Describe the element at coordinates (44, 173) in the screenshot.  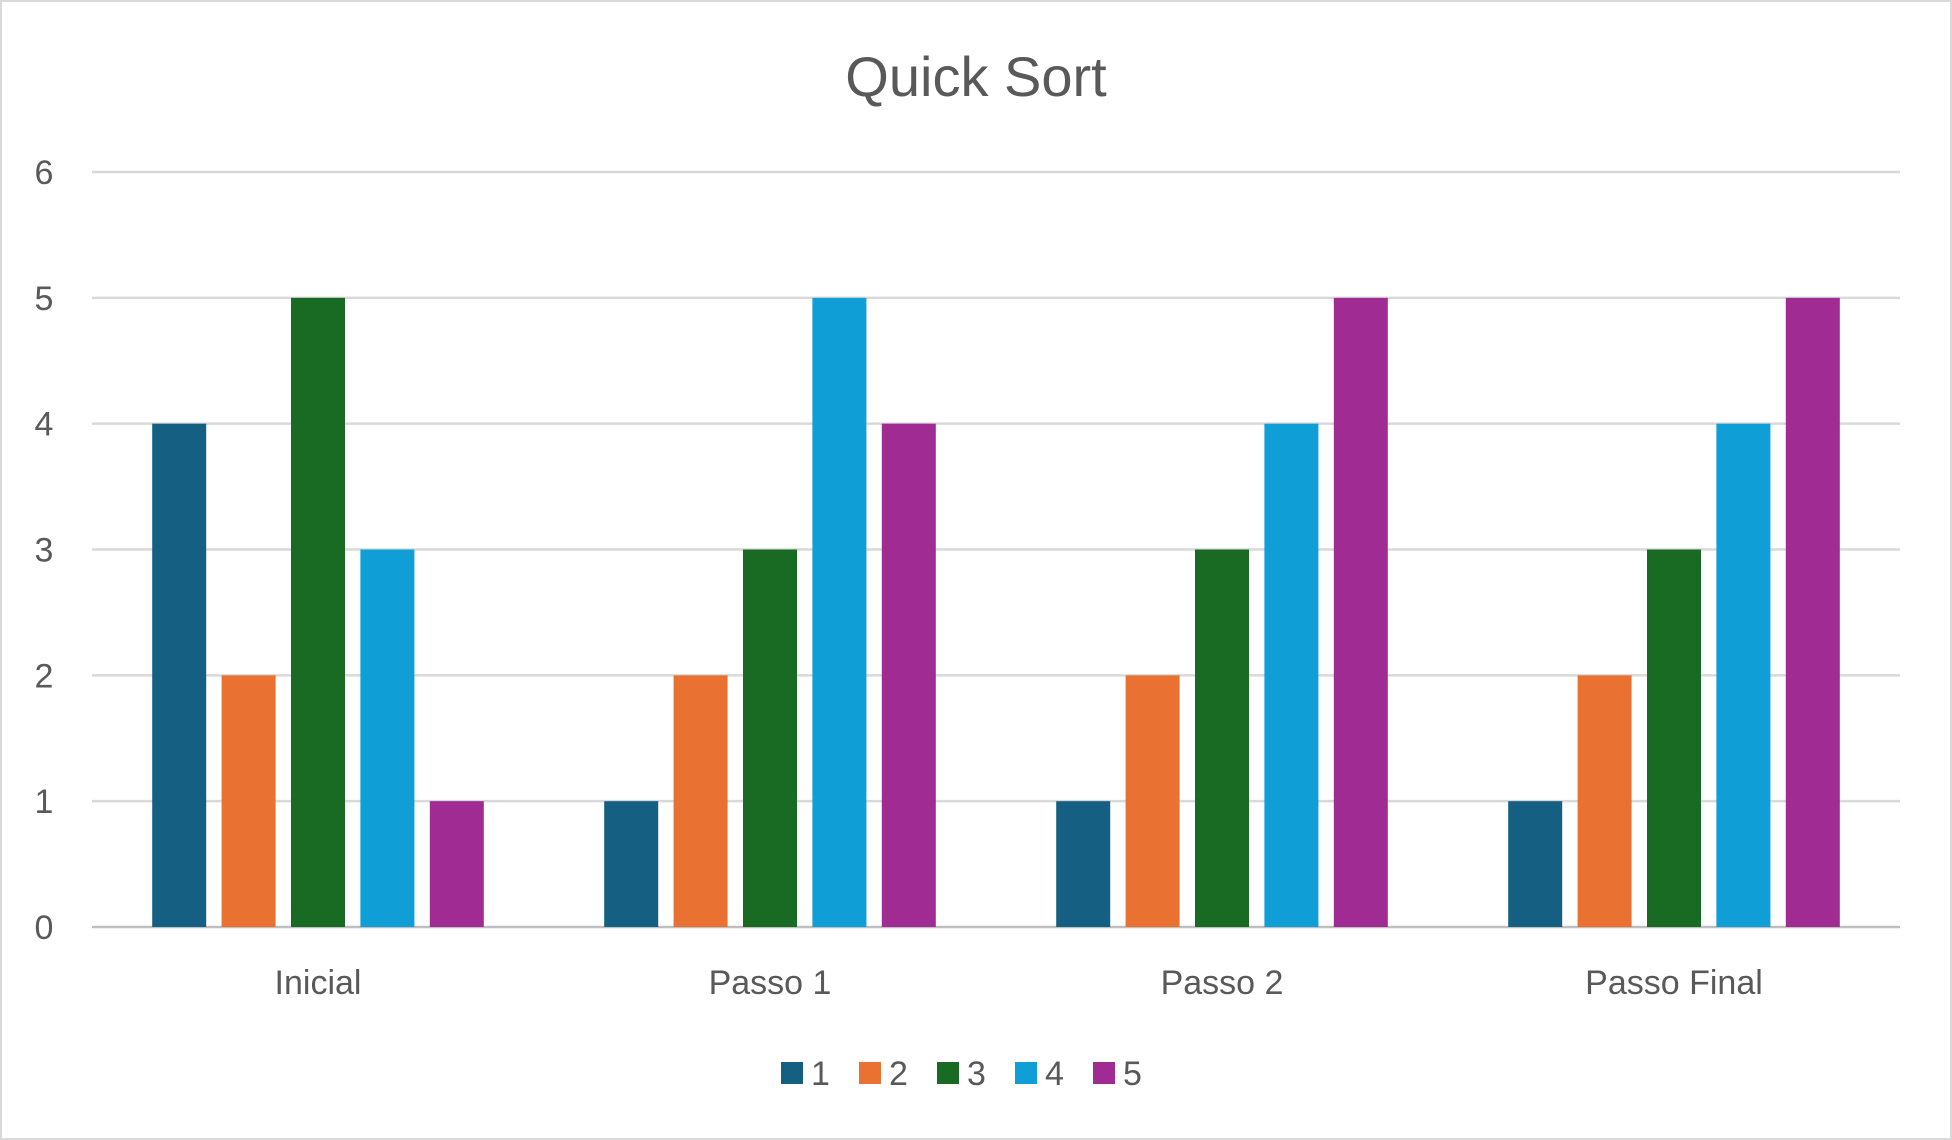
I see `y-tick-label: 6` at that location.